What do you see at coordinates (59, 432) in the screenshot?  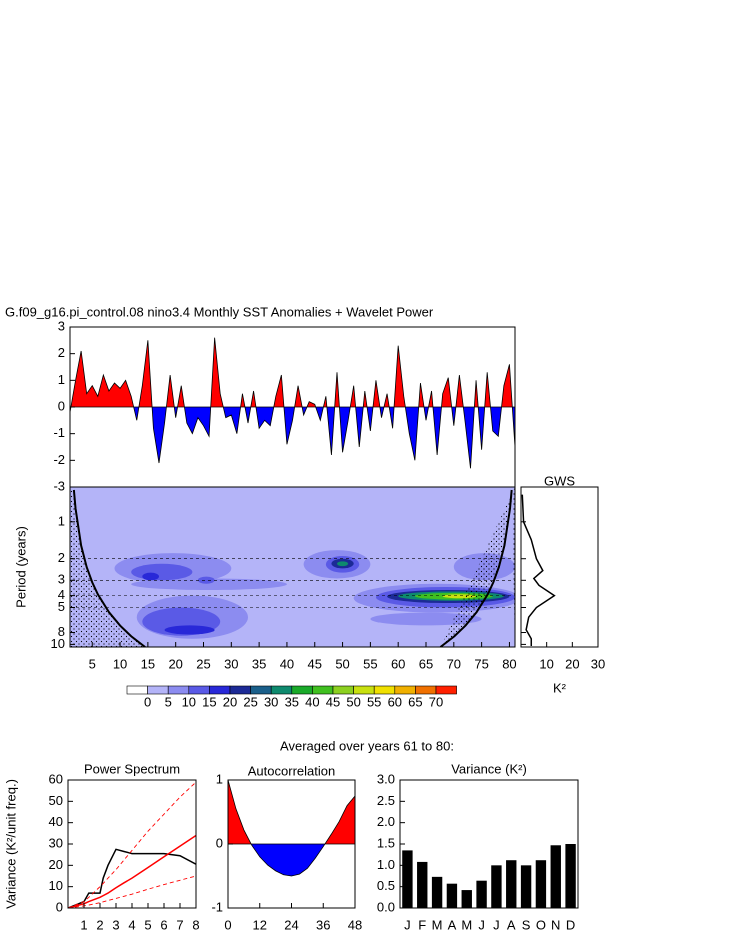 I see `y-tick-label: -1` at bounding box center [59, 432].